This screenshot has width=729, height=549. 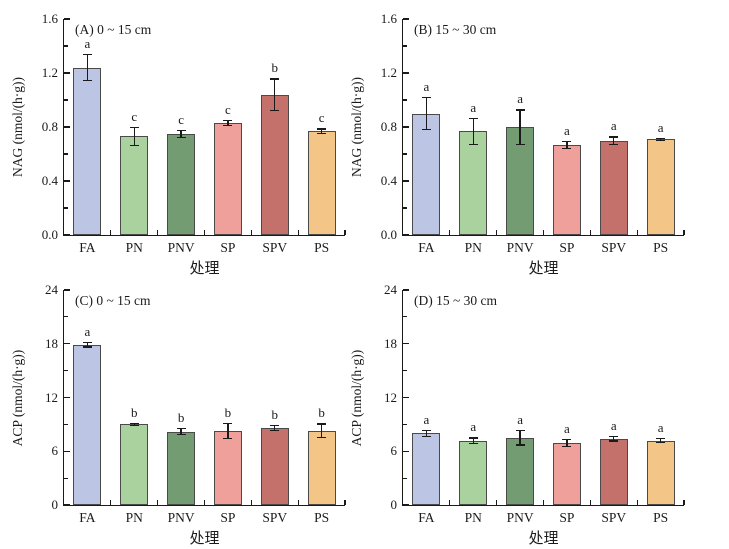 I want to click on y-tick-label: 0.4, so click(x=388, y=180).